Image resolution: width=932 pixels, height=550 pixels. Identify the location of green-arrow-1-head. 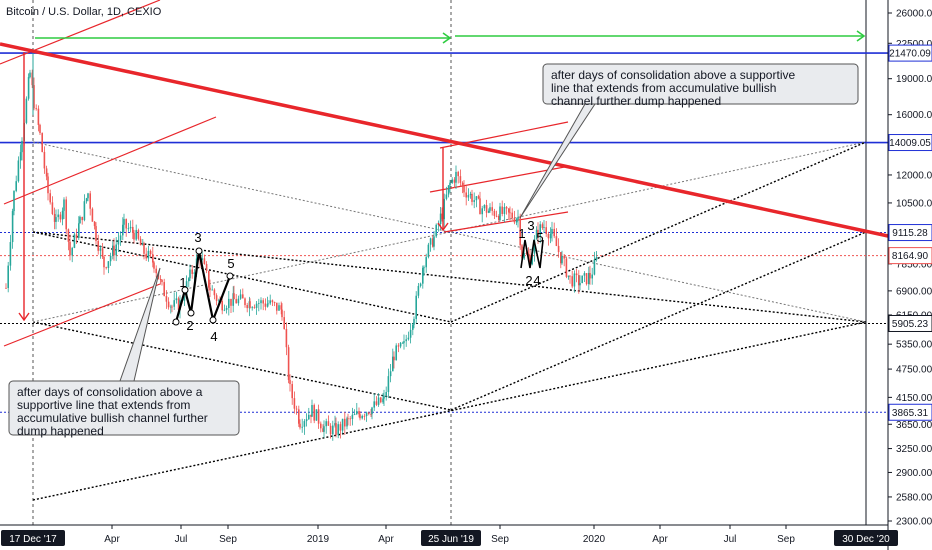
(447, 38).